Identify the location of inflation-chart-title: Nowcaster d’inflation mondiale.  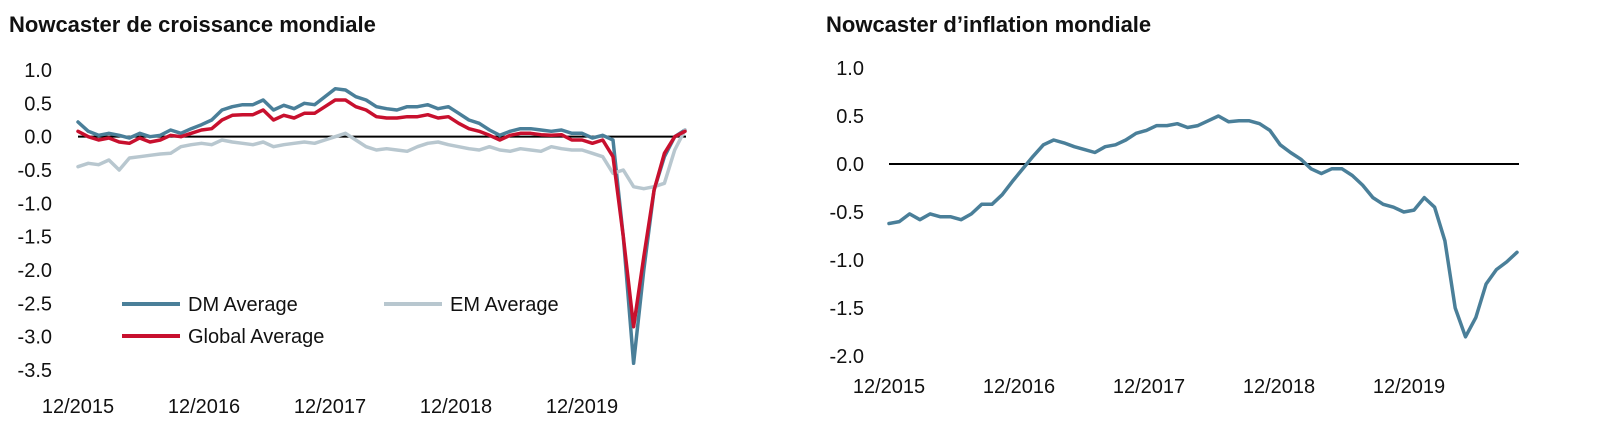
(989, 24).